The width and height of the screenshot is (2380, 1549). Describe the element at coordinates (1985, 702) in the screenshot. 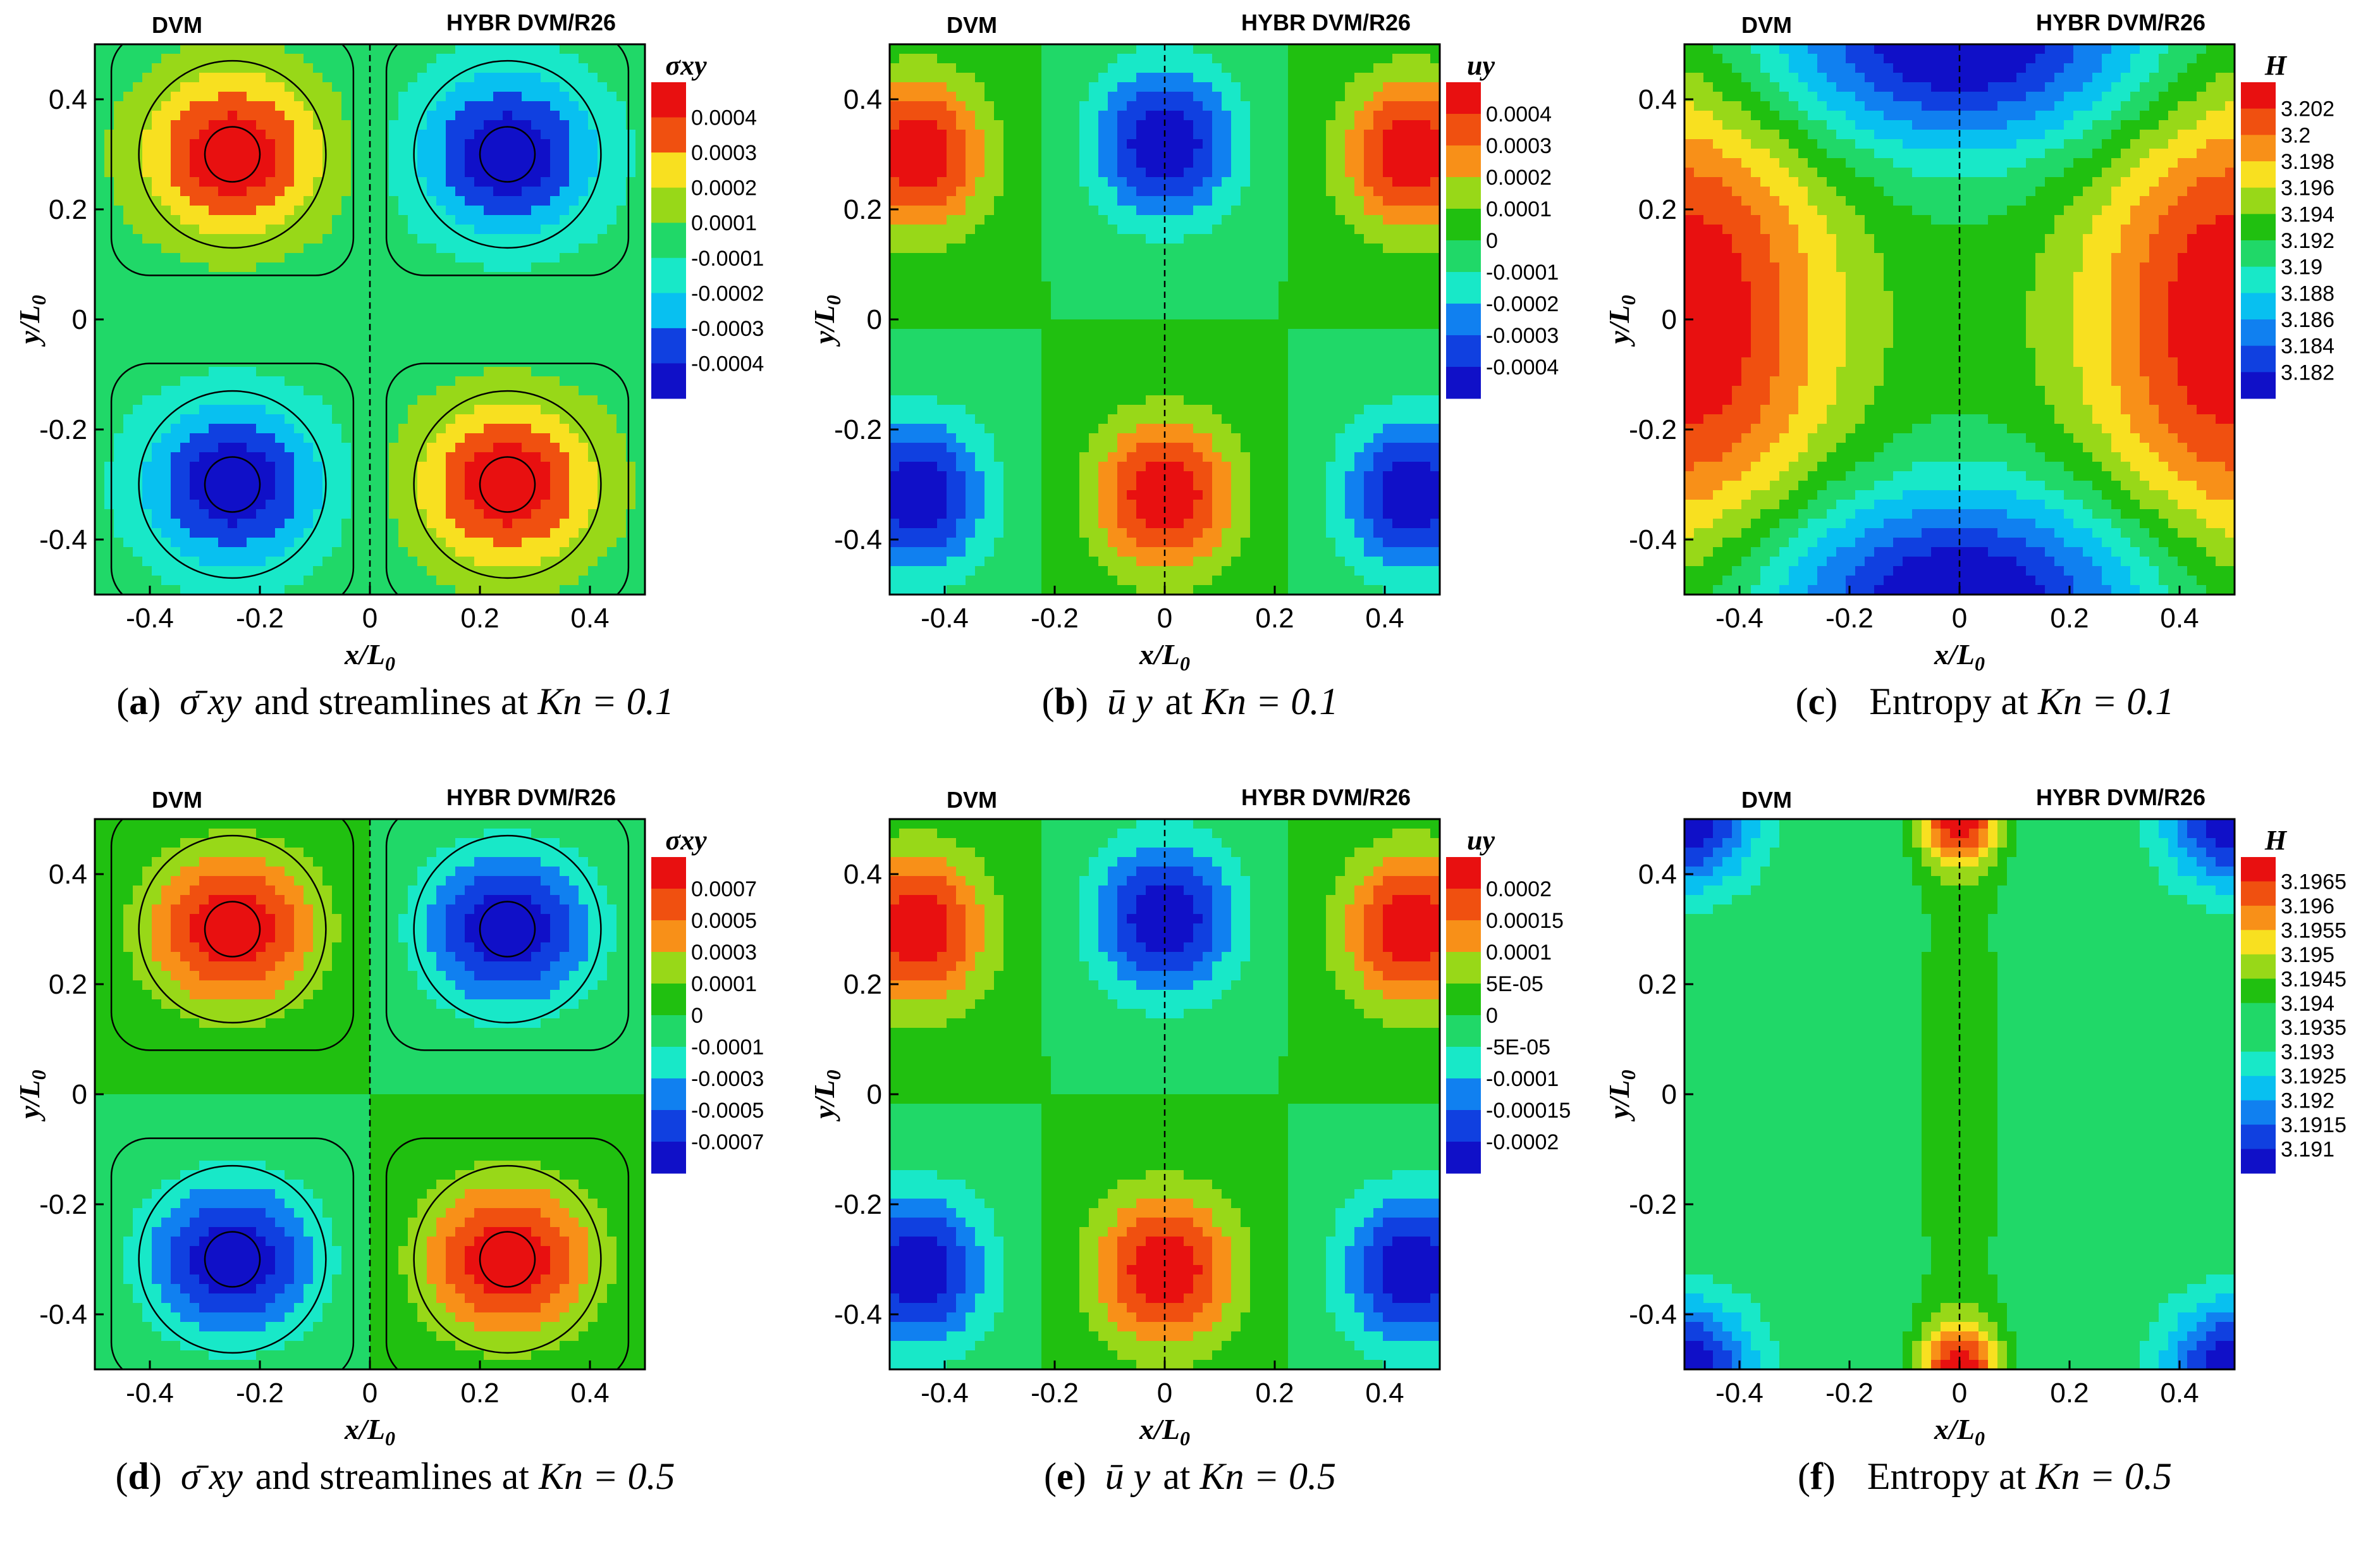

I see `caption-c: (c) Entropy at Kn = 0.1` at that location.